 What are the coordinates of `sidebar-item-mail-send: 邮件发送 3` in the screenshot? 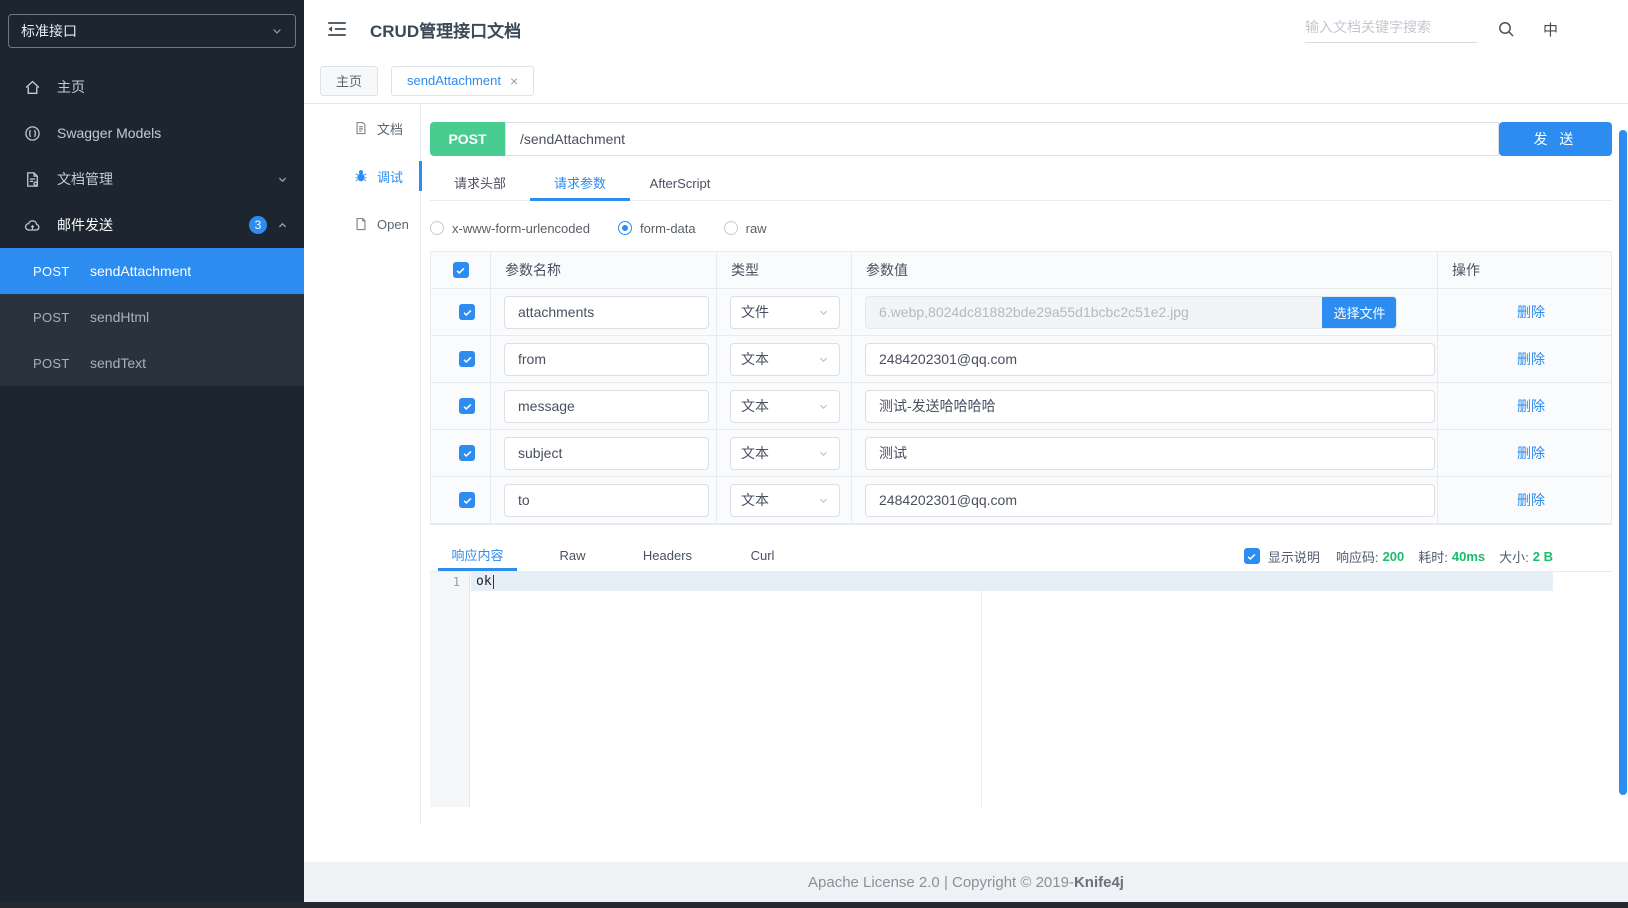 It's located at (152, 225).